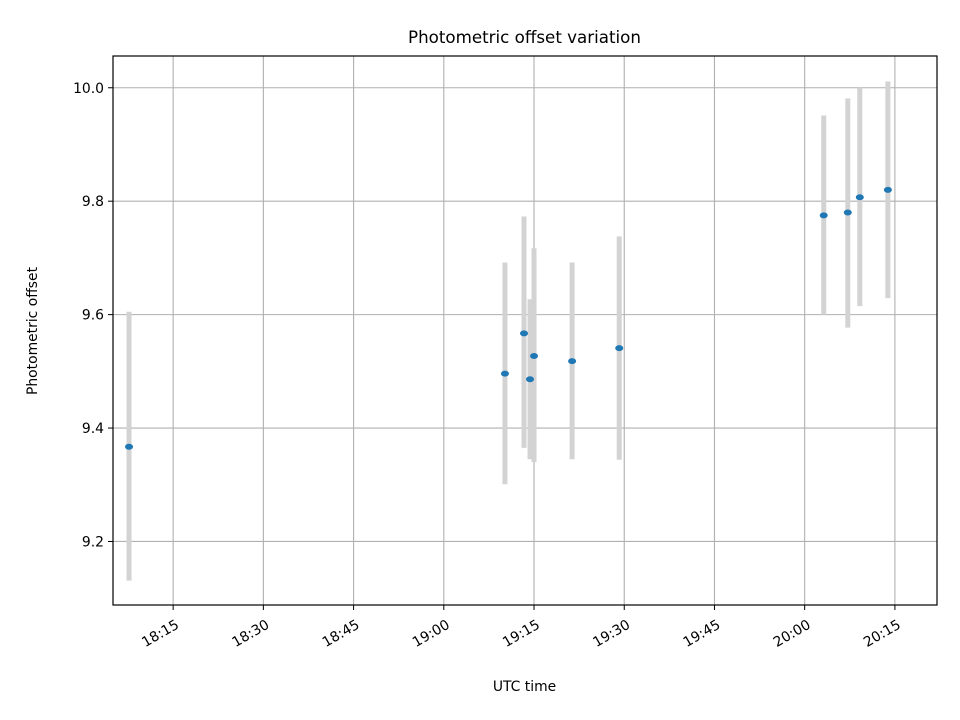  What do you see at coordinates (524, 37) in the screenshot?
I see `chart-title: Photometric offset variation` at bounding box center [524, 37].